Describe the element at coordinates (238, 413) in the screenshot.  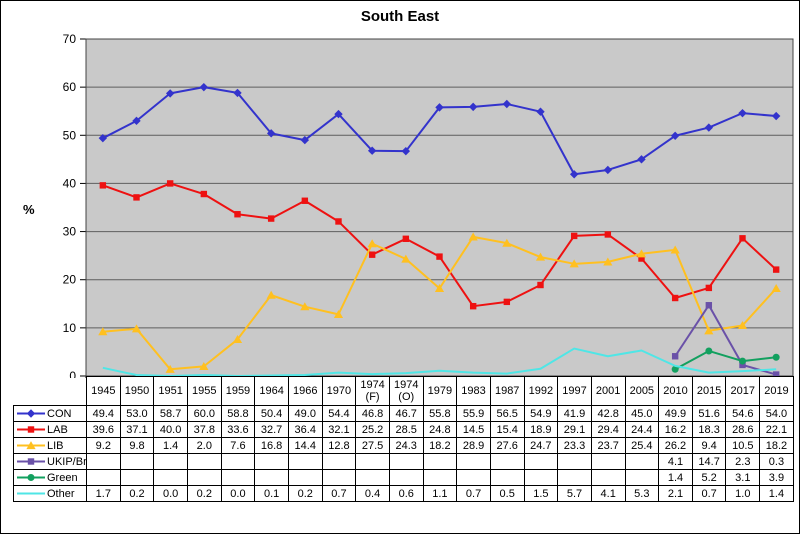
I see `value-cell: 58.8` at that location.